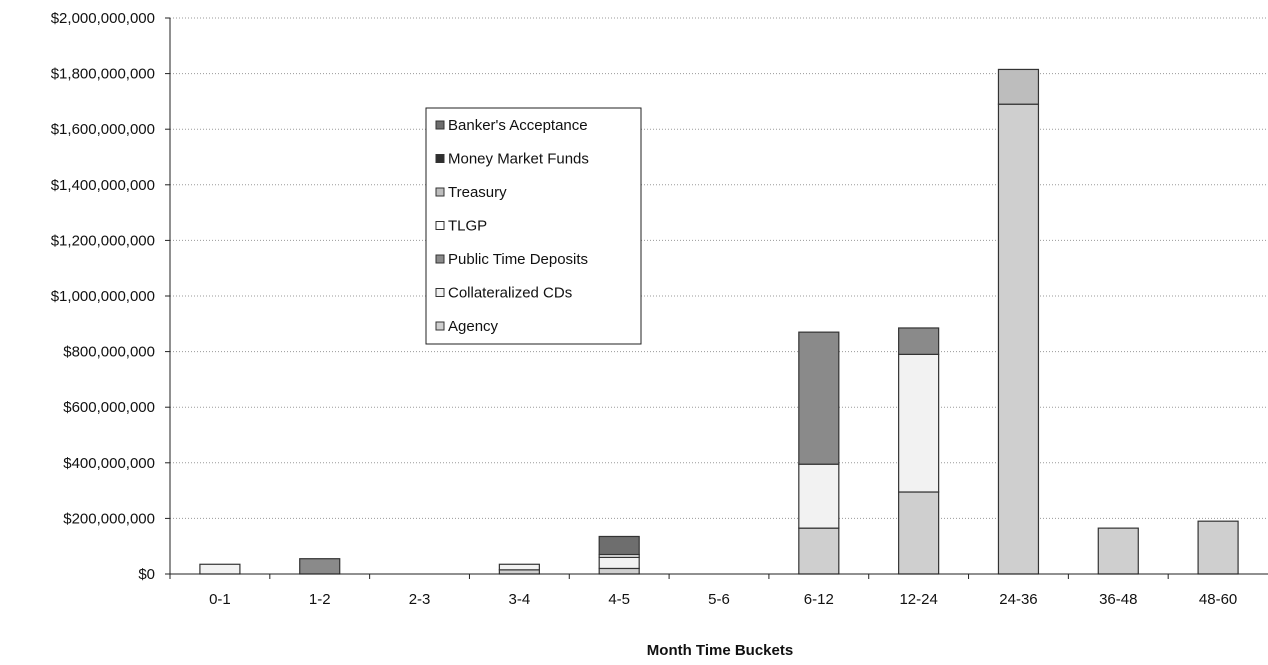 The width and height of the screenshot is (1268, 665). What do you see at coordinates (518, 259) in the screenshot?
I see `legend-entry-label: Public Time Deposits` at bounding box center [518, 259].